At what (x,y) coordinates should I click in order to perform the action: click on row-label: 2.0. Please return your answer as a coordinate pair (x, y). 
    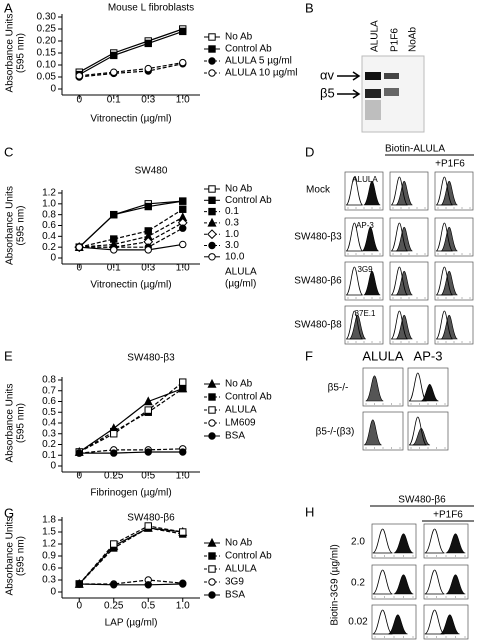
    Looking at the image, I should click on (358, 542).